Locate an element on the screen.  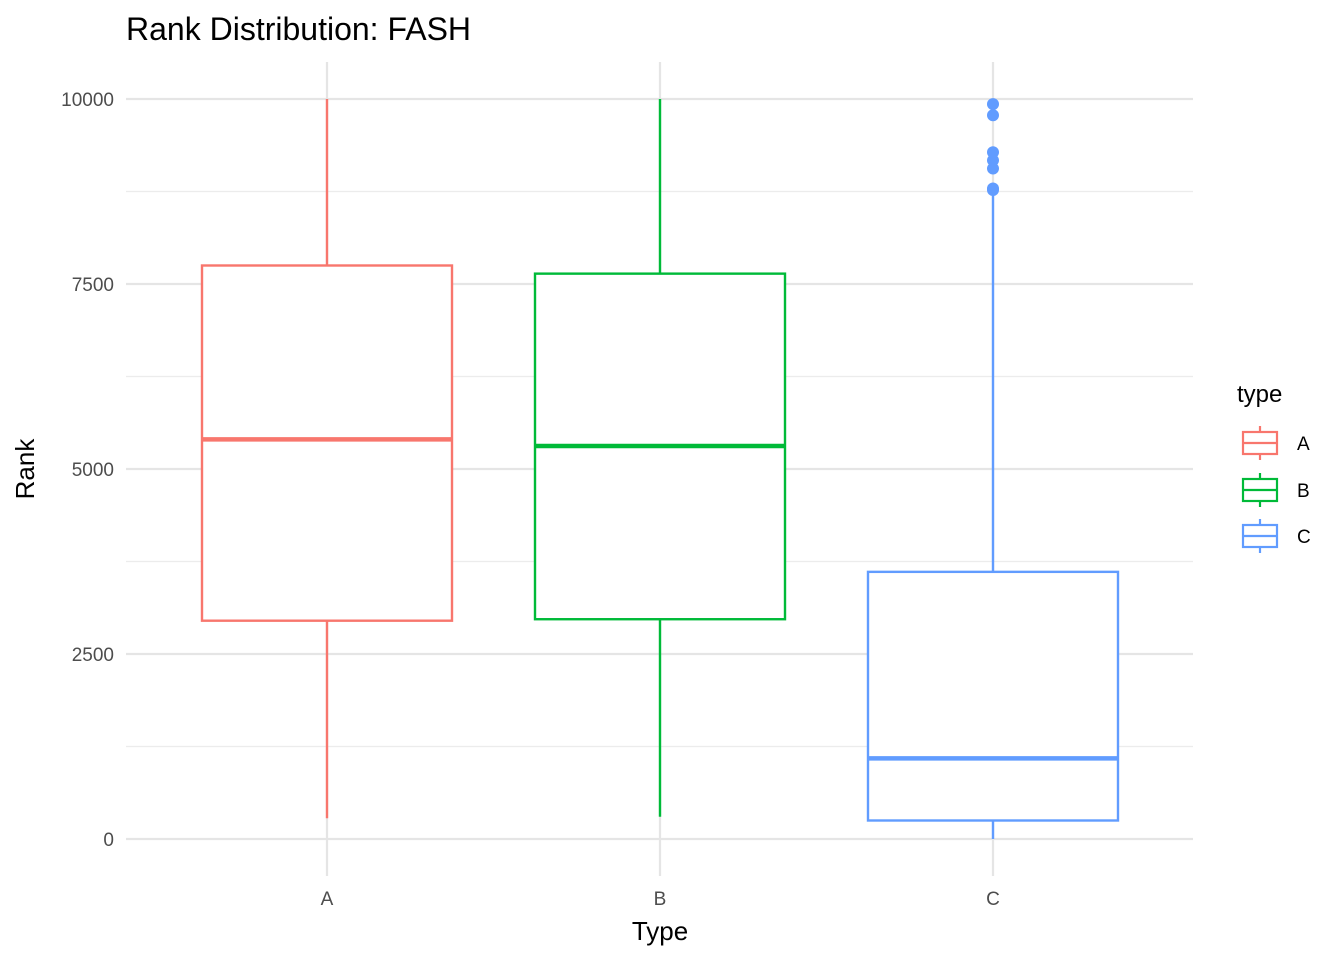
y-tick-label: 10000 is located at coordinates (87, 100).